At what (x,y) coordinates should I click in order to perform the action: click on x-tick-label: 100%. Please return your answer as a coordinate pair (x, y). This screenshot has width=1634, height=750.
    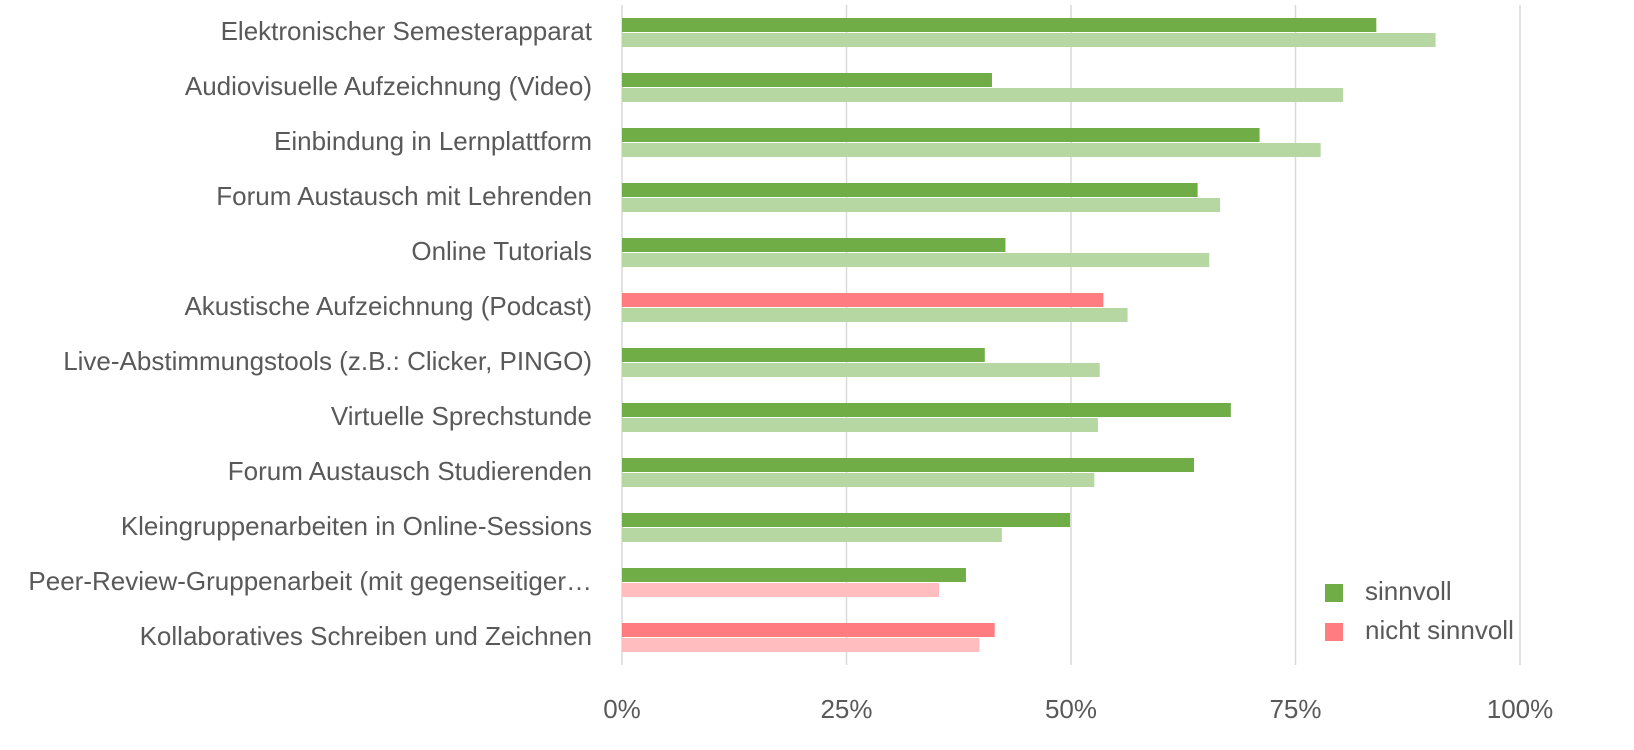
    Looking at the image, I should click on (1520, 709).